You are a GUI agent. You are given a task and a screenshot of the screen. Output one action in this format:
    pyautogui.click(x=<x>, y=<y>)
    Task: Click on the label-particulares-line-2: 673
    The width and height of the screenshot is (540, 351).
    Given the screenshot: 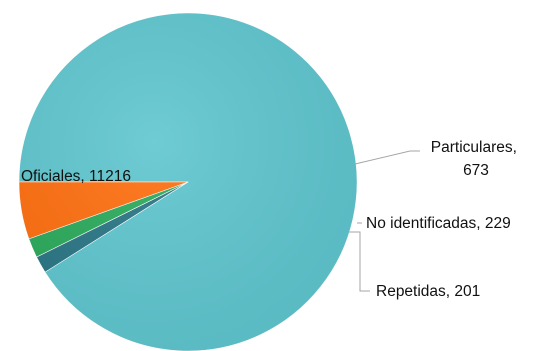 What is the action you would take?
    pyautogui.click(x=476, y=170)
    